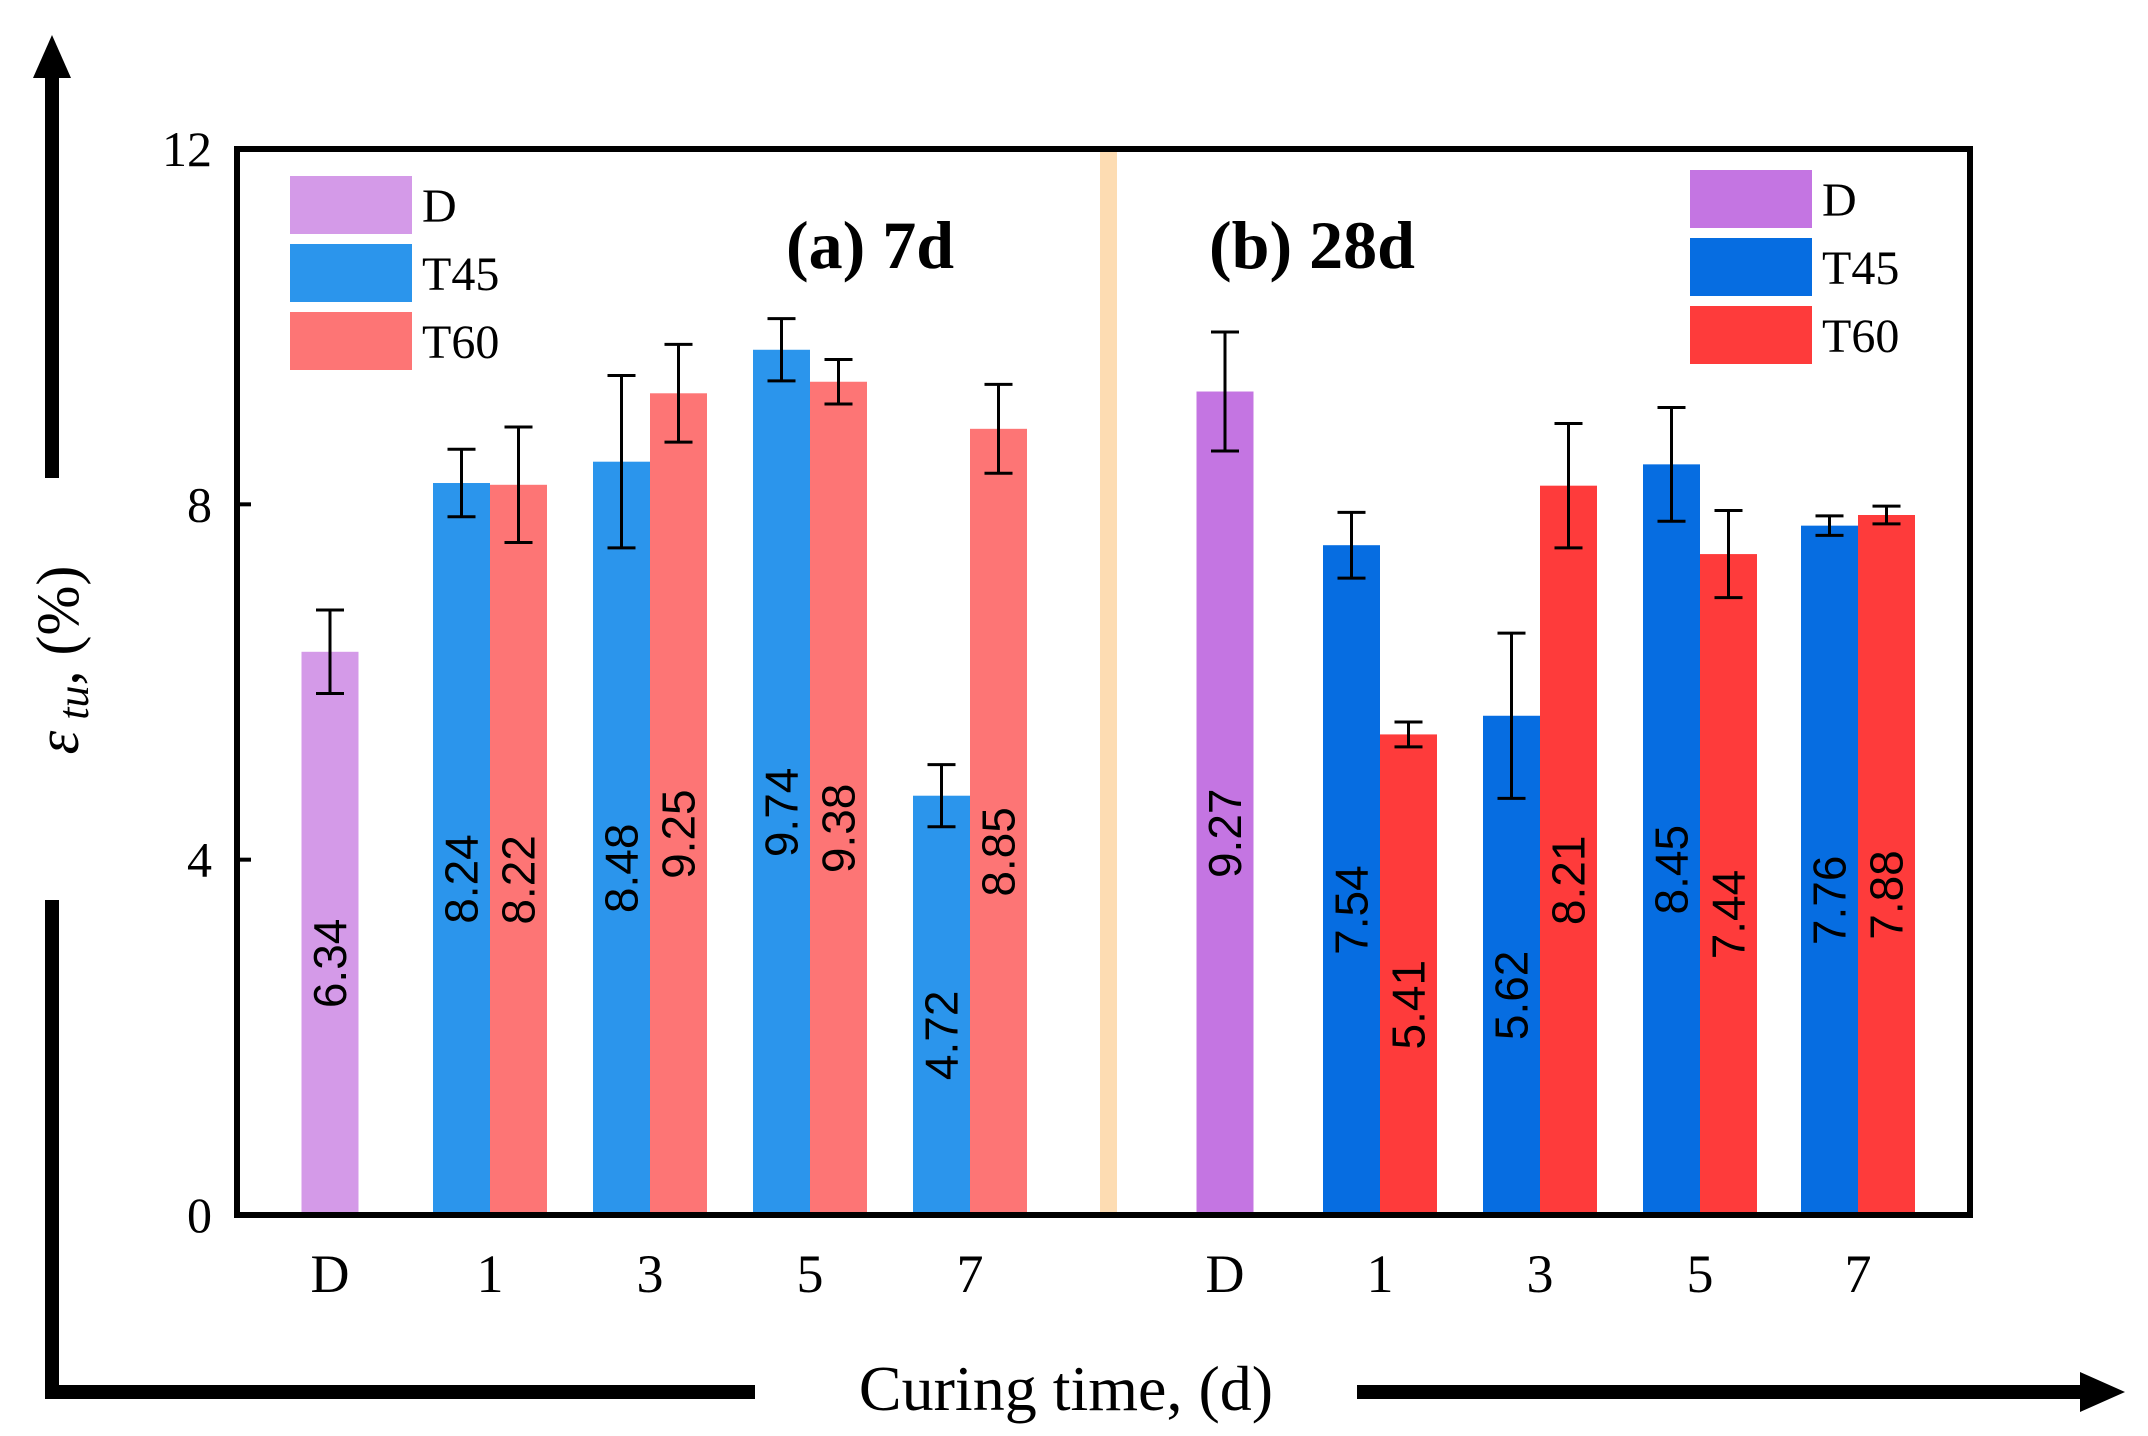 This screenshot has width=2148, height=1436. I want to click on bar-p2-3-t60, so click(1568, 850).